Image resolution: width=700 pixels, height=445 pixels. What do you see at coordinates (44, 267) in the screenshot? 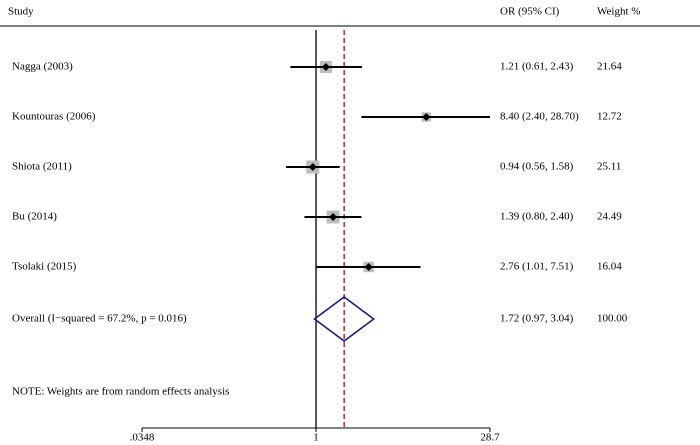
I see `study-label: Tsolaki (2015)` at bounding box center [44, 267].